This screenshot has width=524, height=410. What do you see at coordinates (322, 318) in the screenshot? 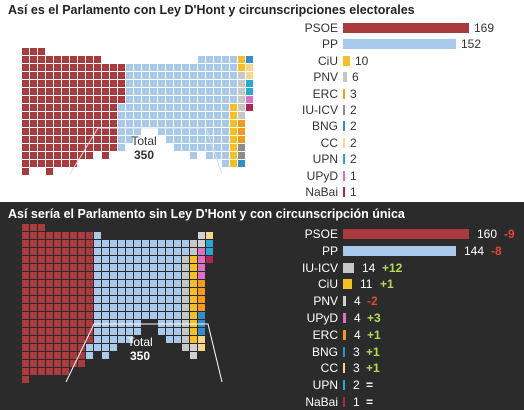
I see `party-name: UPyD` at bounding box center [322, 318].